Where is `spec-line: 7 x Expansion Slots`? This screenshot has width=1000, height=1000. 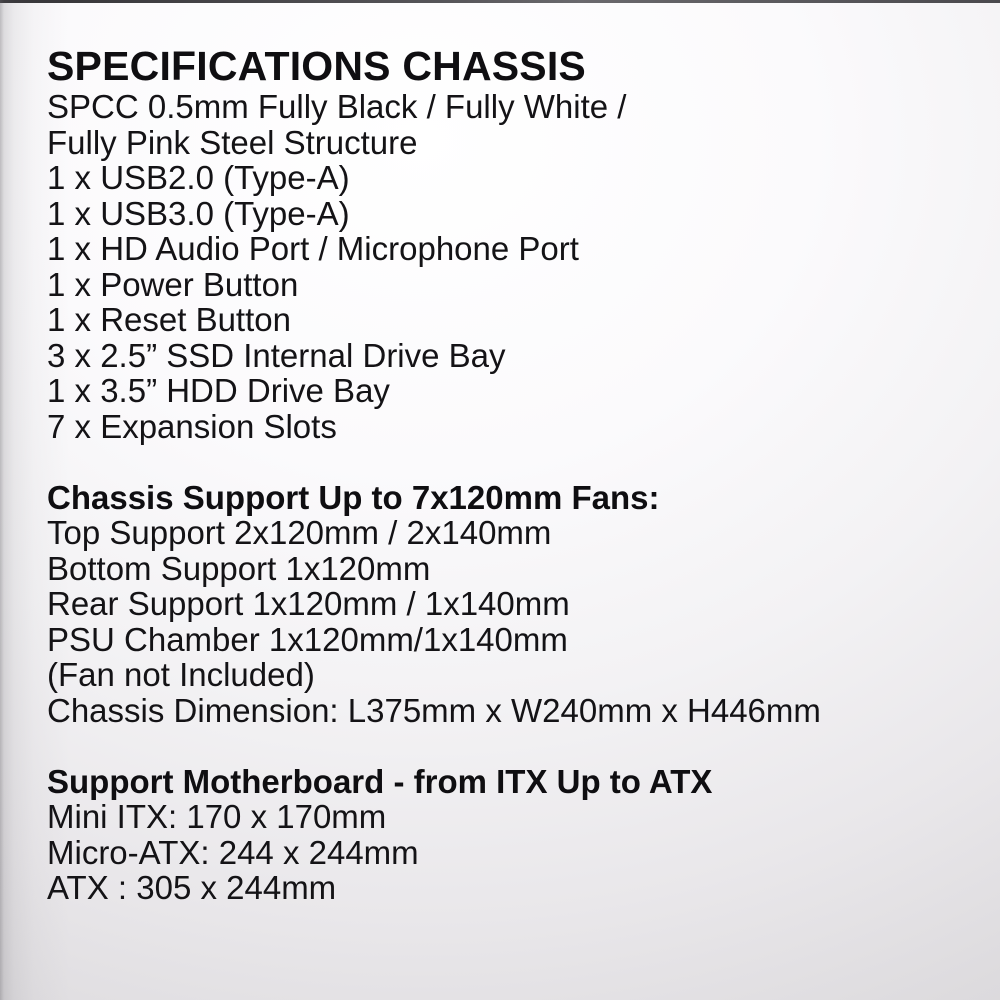 spec-line: 7 x Expansion Slots is located at coordinates (192, 426).